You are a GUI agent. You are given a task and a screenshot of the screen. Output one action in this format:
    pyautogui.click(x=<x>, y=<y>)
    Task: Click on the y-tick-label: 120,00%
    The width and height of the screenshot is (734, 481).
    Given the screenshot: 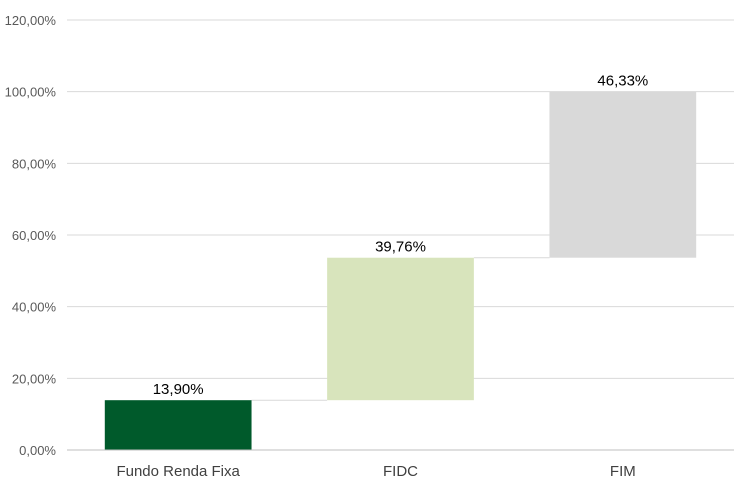 What is the action you would take?
    pyautogui.click(x=31, y=20)
    